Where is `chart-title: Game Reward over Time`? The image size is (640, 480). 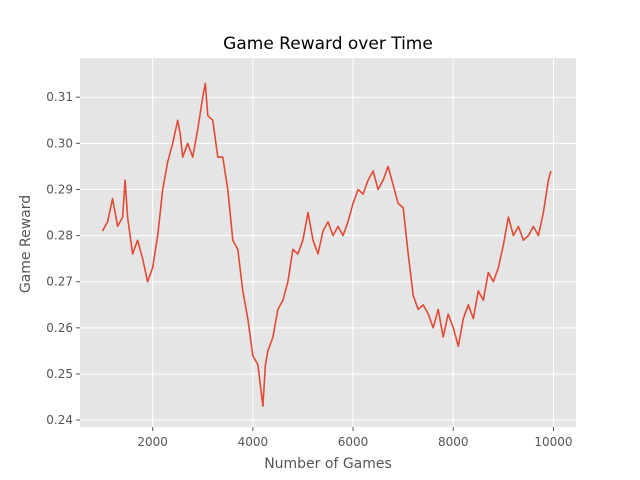
chart-title: Game Reward over Time is located at coordinates (328, 44).